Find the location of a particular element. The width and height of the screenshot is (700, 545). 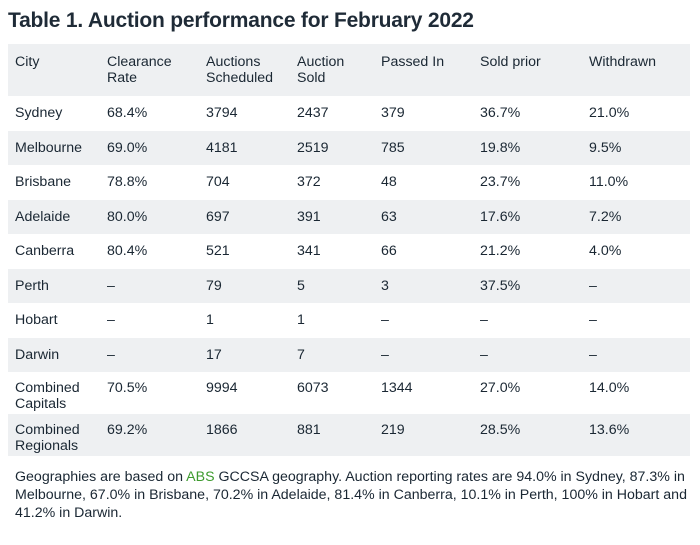

cell-text: 1 is located at coordinates (210, 320).